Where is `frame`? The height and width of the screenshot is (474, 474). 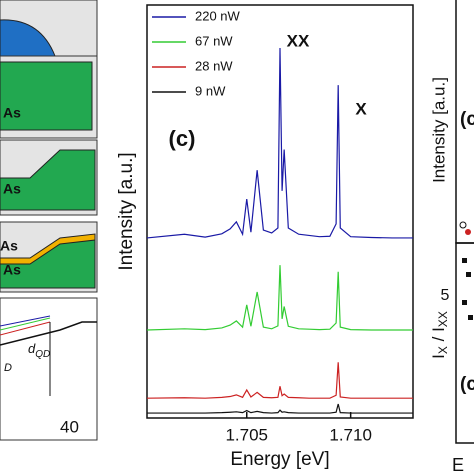
frame is located at coordinates (464, 343).